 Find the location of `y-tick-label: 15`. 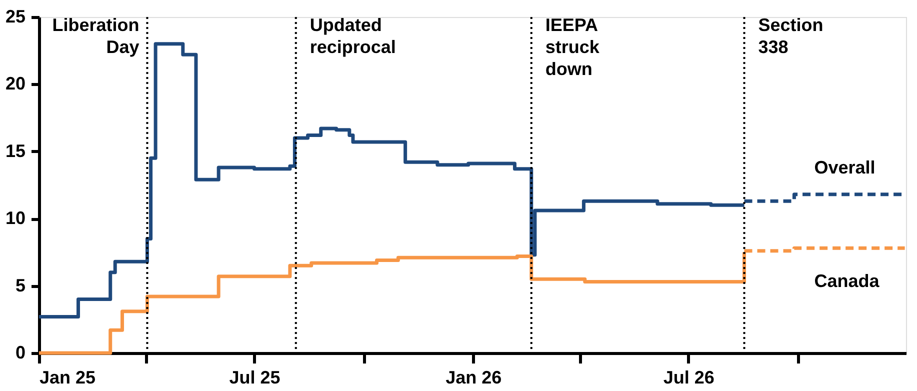

y-tick-label: 15 is located at coordinates (15, 150).